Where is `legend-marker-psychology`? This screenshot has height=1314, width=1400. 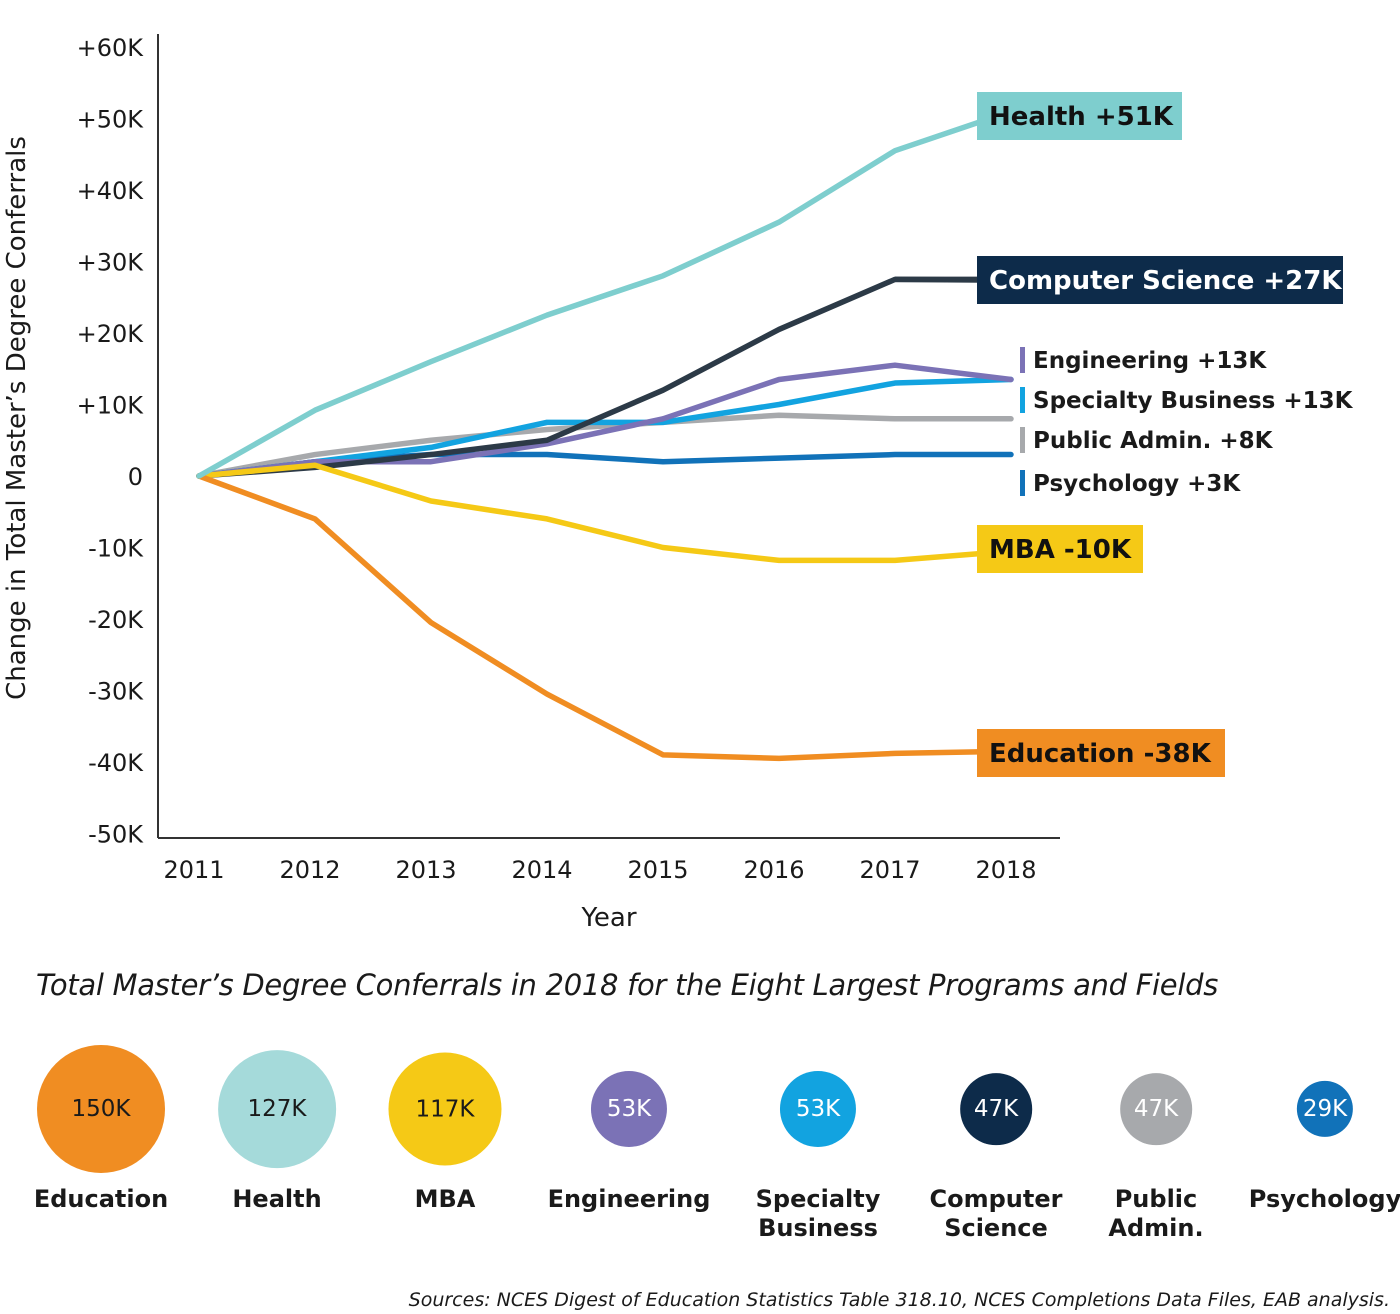
legend-marker-psychology is located at coordinates (1022, 483).